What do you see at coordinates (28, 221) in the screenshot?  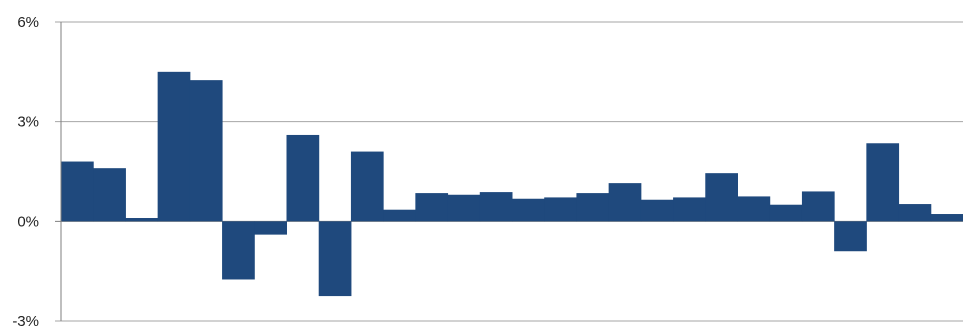 I see `y-tick-label: 0%` at bounding box center [28, 221].